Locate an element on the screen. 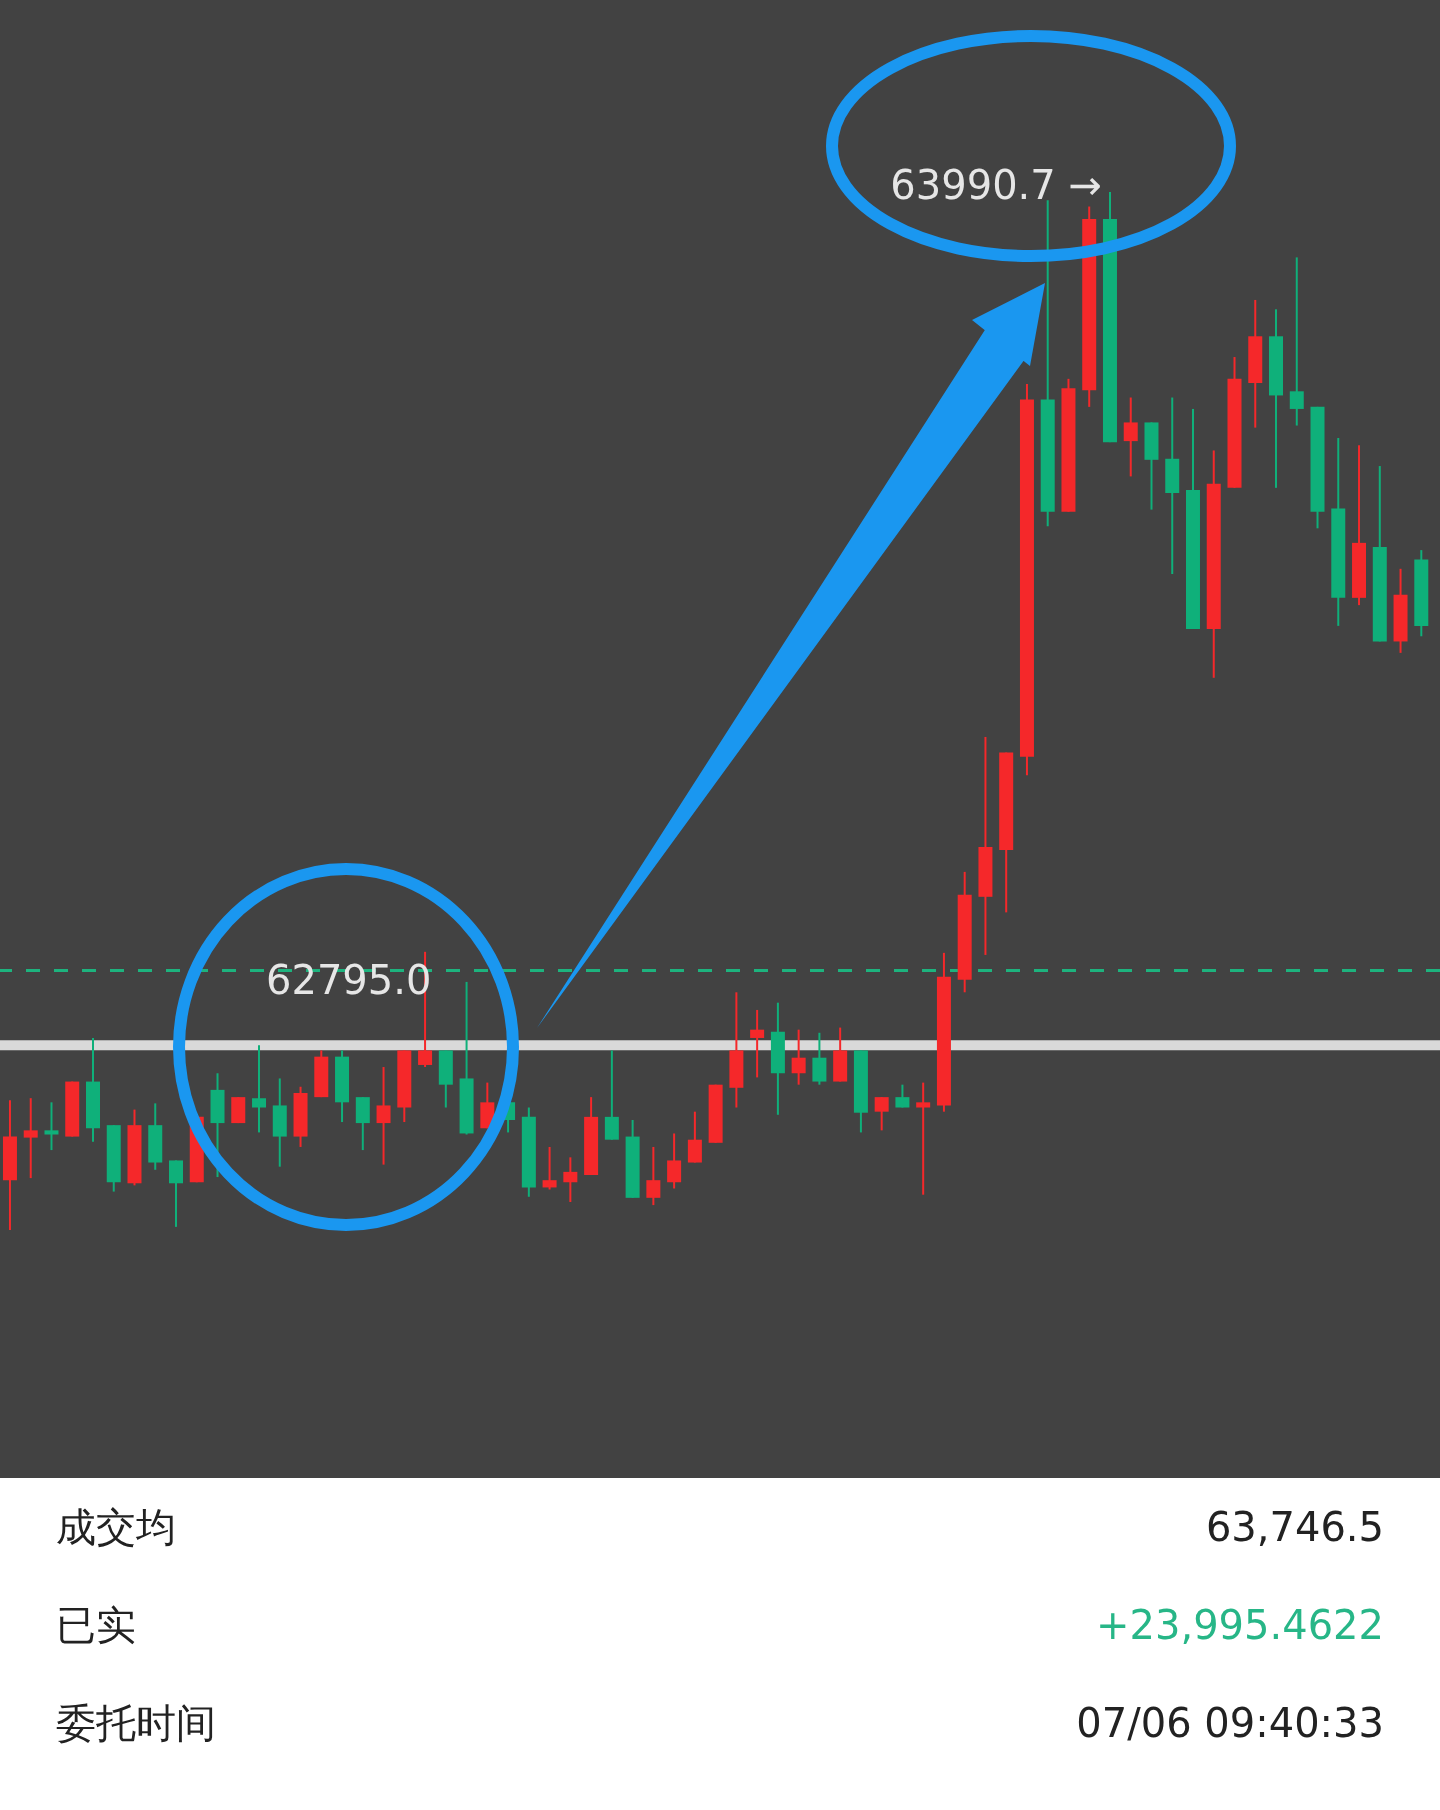 This screenshot has height=1810, width=1440. text: +23,995.4622 is located at coordinates (1240, 1625).